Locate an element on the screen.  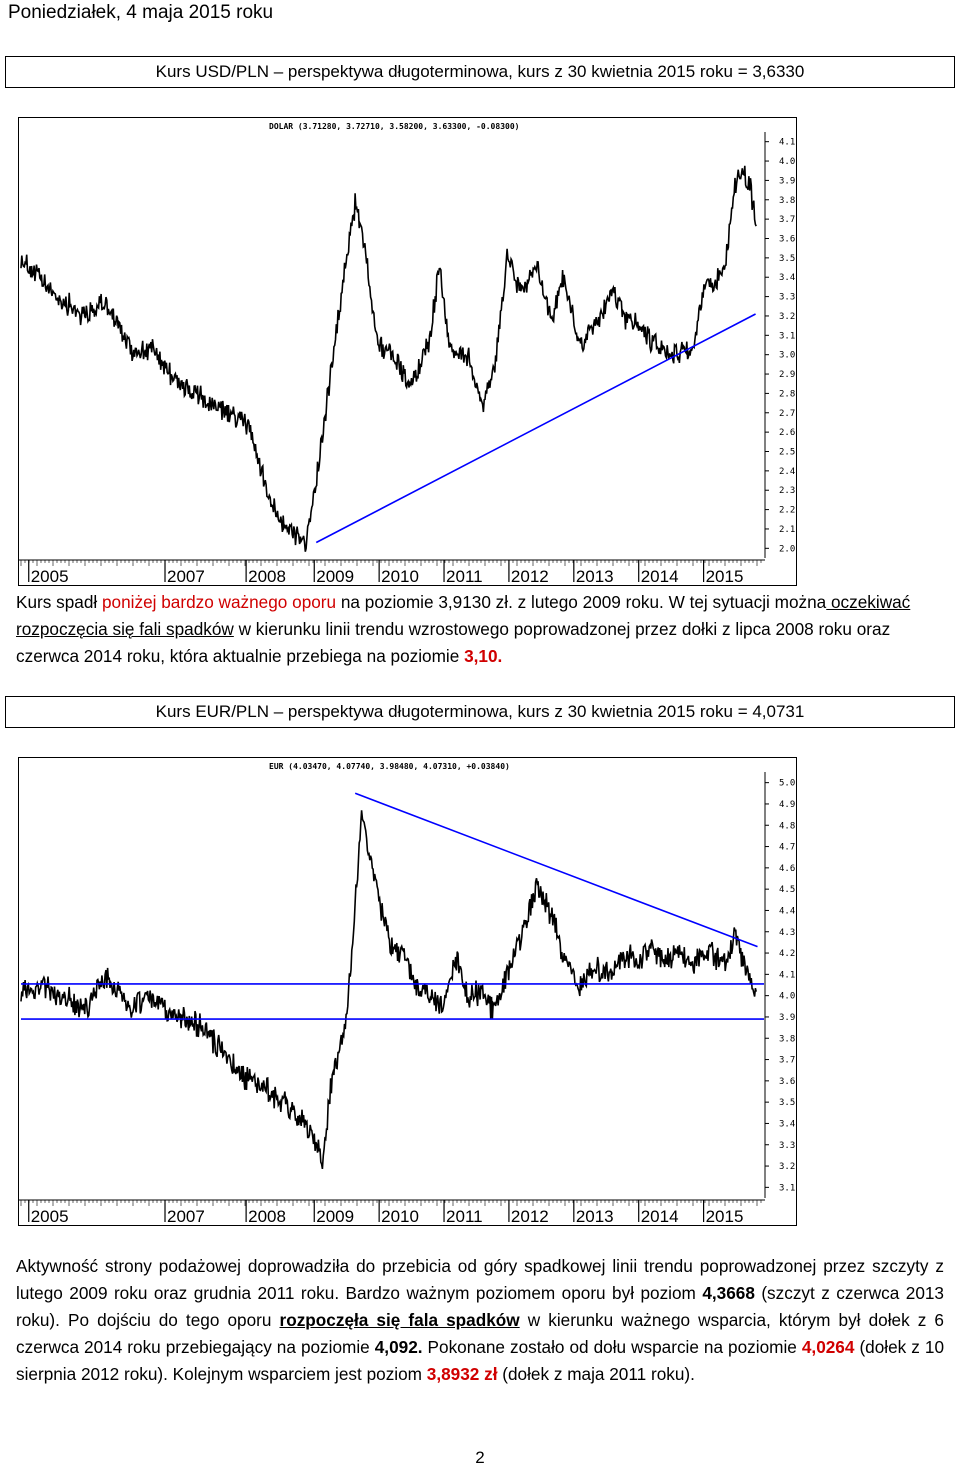
y-tick-label: 4.2 is located at coordinates (787, 954).